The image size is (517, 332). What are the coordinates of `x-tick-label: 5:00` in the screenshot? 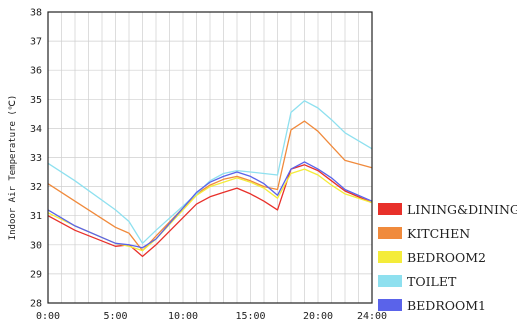 It's located at (115, 316).